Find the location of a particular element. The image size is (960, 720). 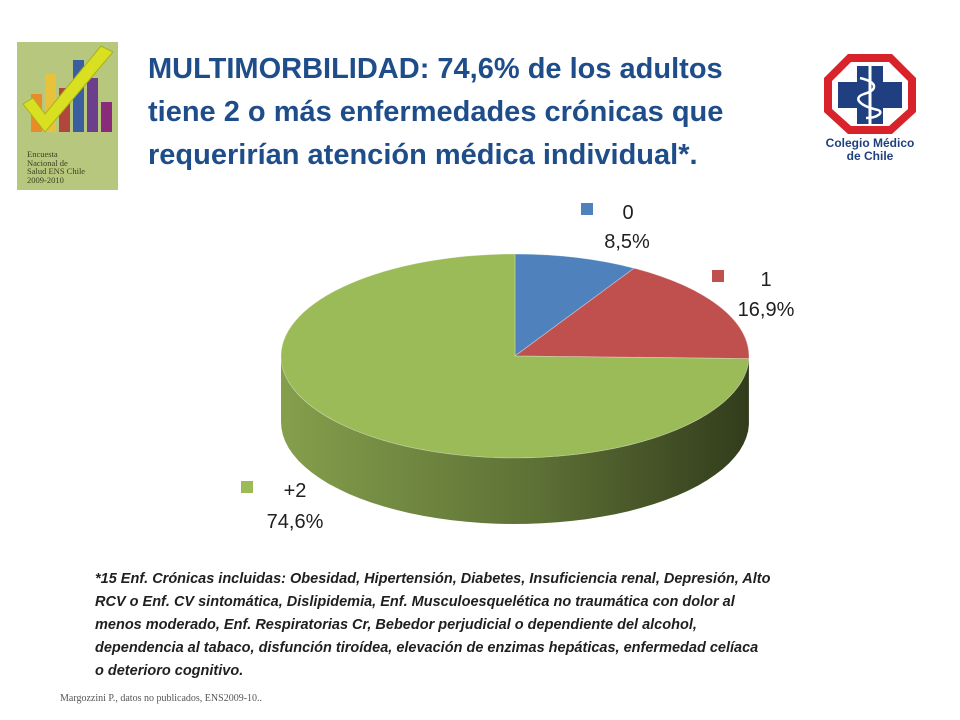

slice-category-label: 1 is located at coordinates (765, 280).